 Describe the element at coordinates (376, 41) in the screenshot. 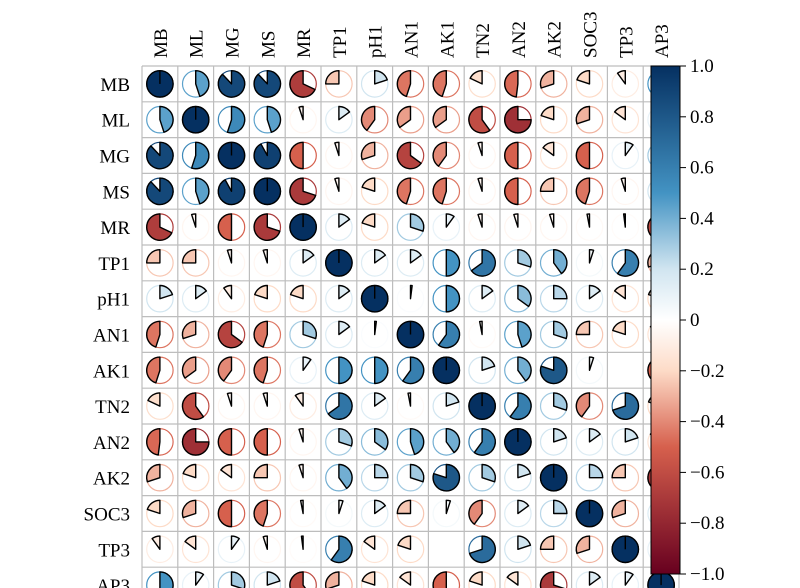

I see `column-label-ph1: pH1` at that location.